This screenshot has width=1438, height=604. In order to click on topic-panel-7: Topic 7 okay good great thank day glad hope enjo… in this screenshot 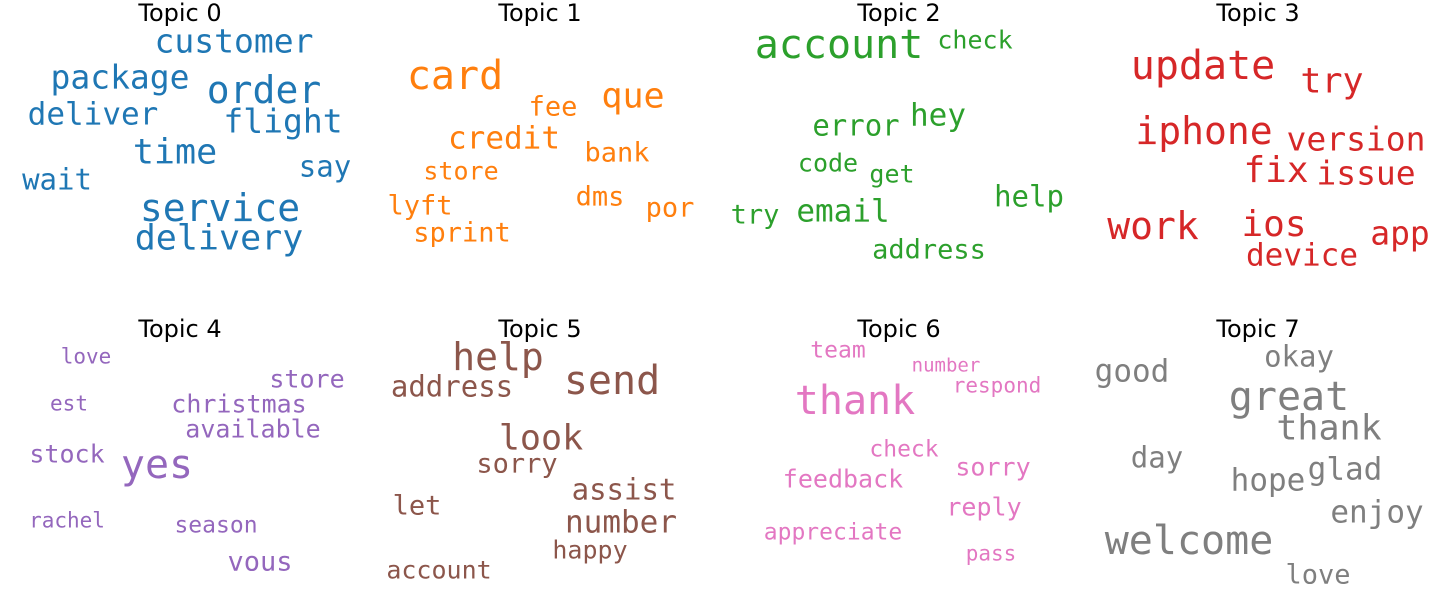, I will do `click(1258, 460)`.